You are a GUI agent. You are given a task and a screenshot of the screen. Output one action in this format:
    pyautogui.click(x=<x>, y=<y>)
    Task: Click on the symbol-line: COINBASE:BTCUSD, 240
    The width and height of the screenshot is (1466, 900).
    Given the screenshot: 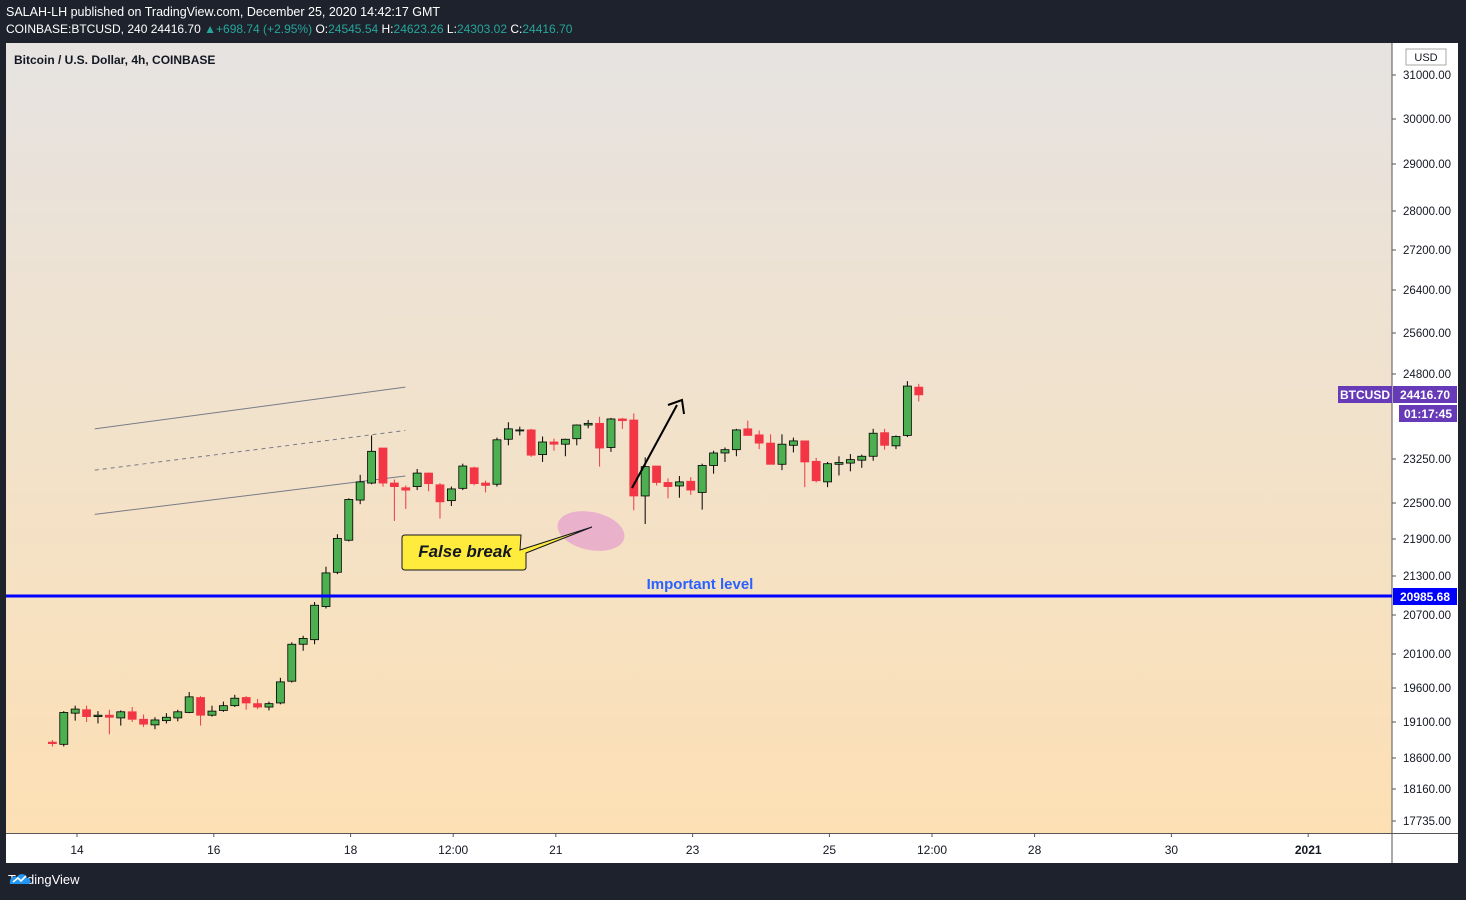 What is the action you would take?
    pyautogui.click(x=77, y=29)
    